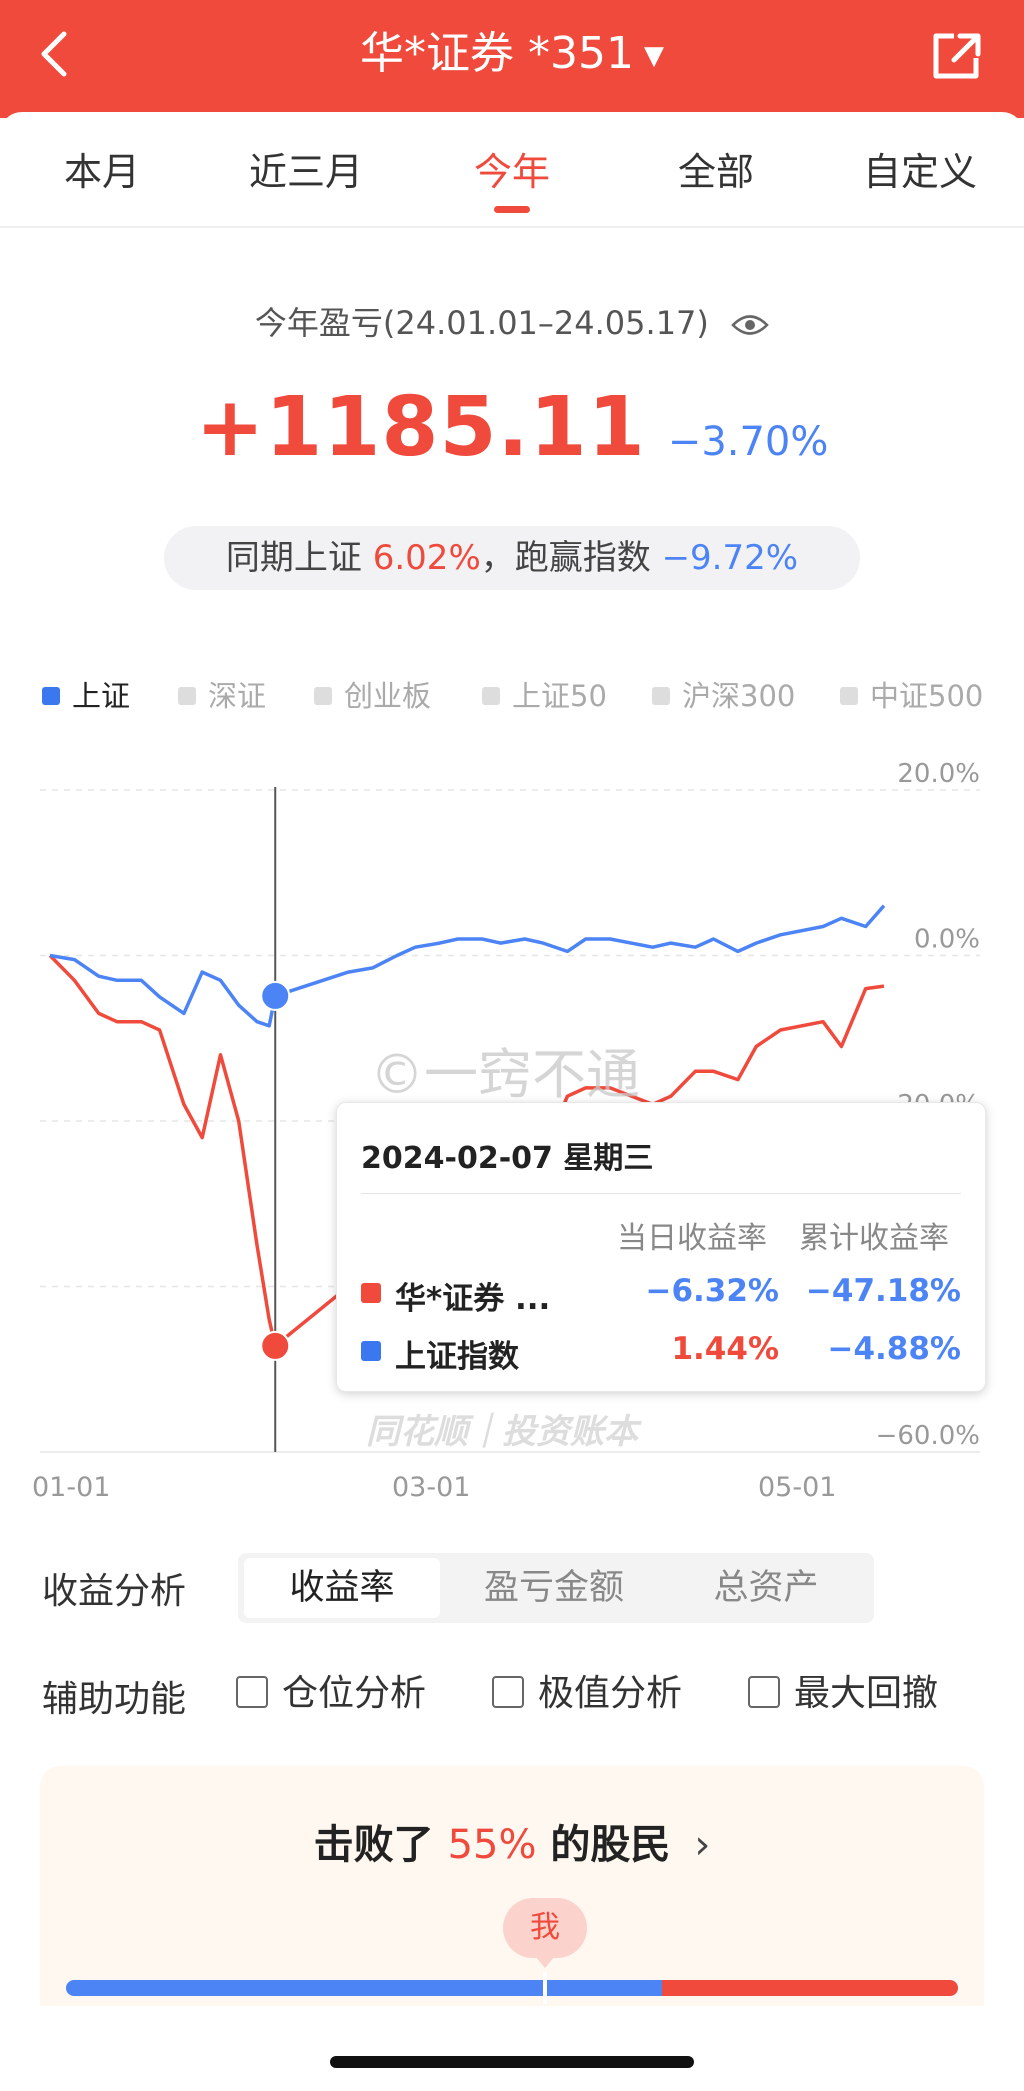 The height and width of the screenshot is (2091, 1024). I want to click on pl-period-label: 今年盈亏(24.01.01–24.05.17), so click(512, 321).